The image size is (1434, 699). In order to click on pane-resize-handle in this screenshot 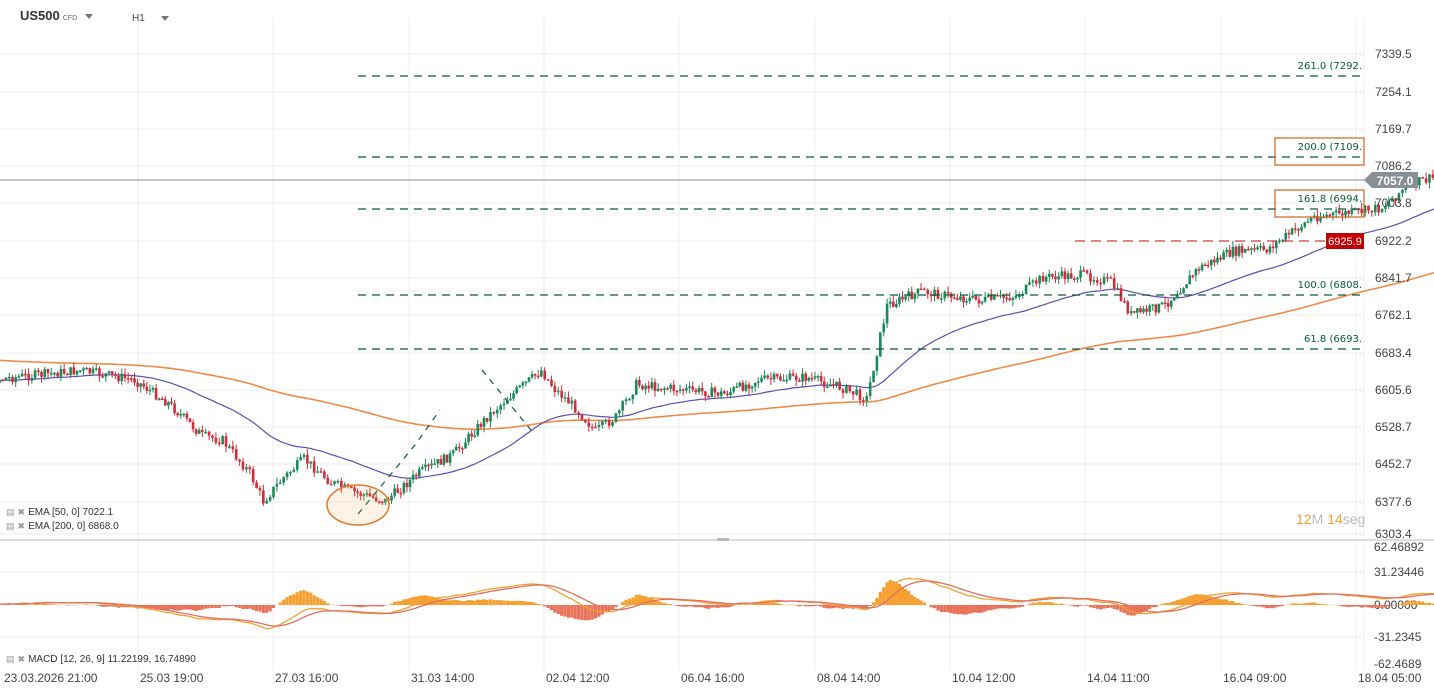, I will do `click(723, 539)`.